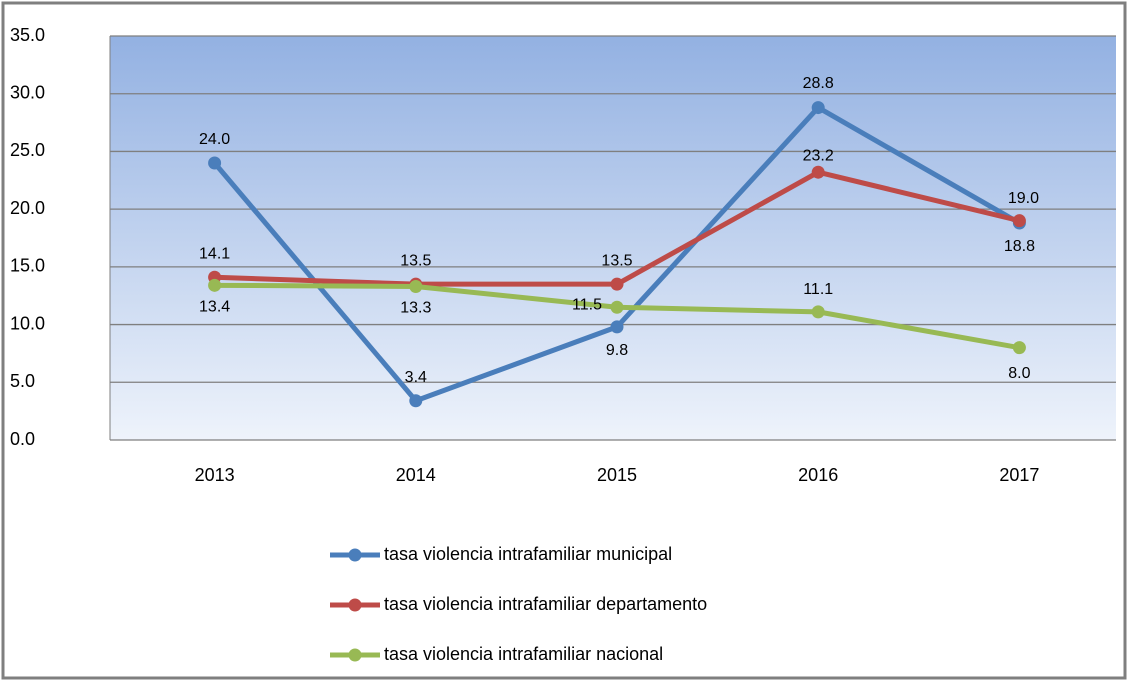 This screenshot has width=1130, height=683. I want to click on y-tick-label: 30.0, so click(27, 92).